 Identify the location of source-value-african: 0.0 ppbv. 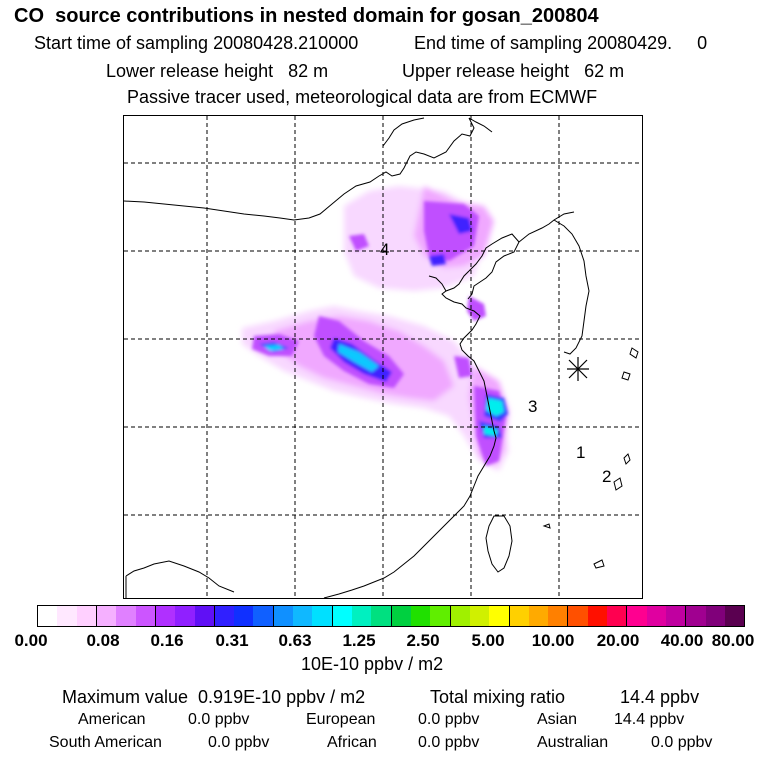
(449, 742).